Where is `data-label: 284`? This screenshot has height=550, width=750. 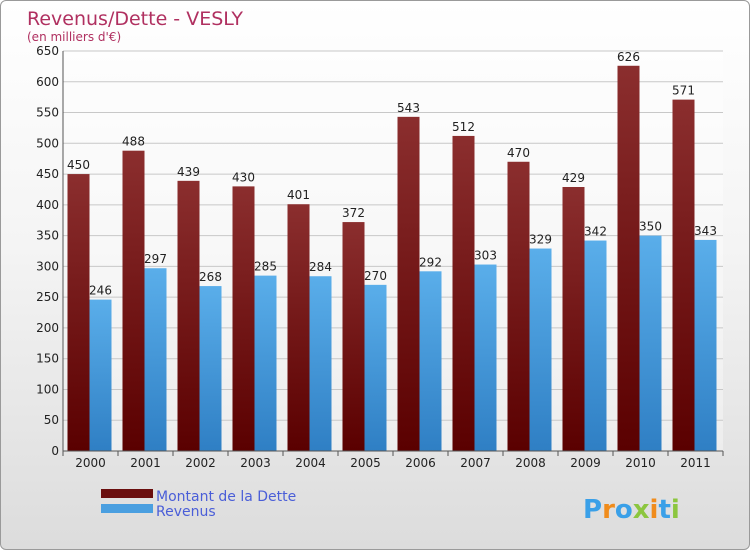 data-label: 284 is located at coordinates (320, 267).